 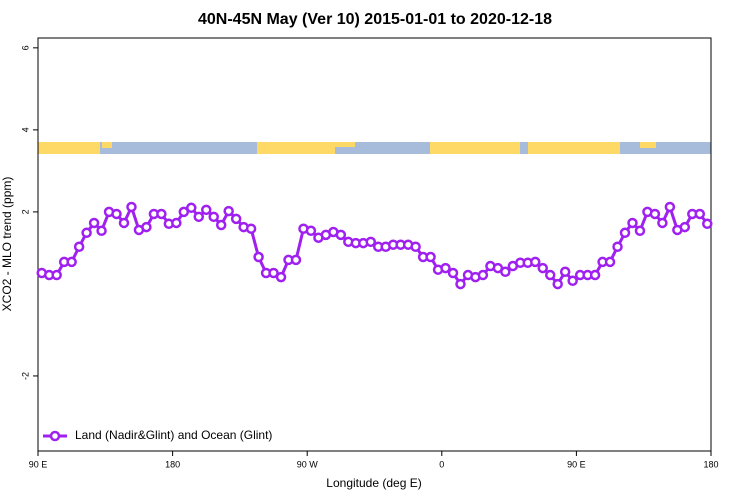 What do you see at coordinates (173, 435) in the screenshot?
I see `legend-label: Land (Nadir&Glint) and Ocean (Glint)` at bounding box center [173, 435].